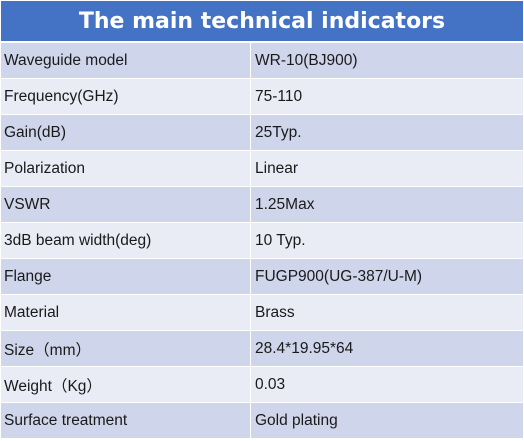  I want to click on value-cell: 0.03, so click(270, 384).